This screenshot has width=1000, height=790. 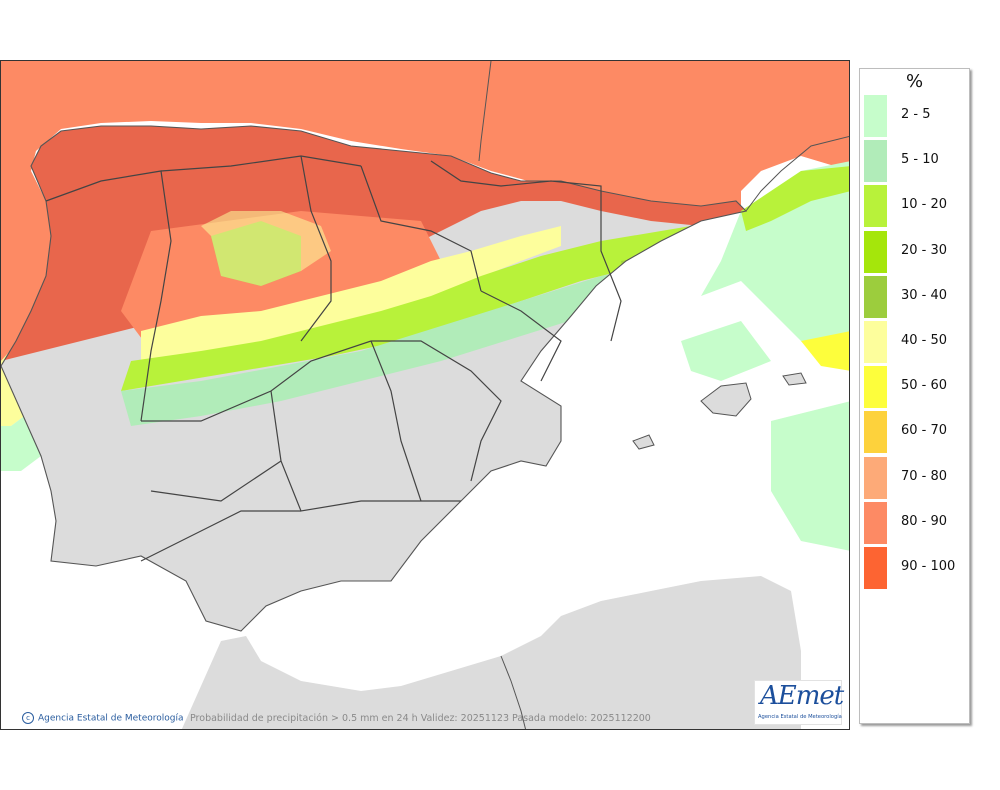 What do you see at coordinates (802, 696) in the screenshot?
I see `logo-mark: AEmet` at bounding box center [802, 696].